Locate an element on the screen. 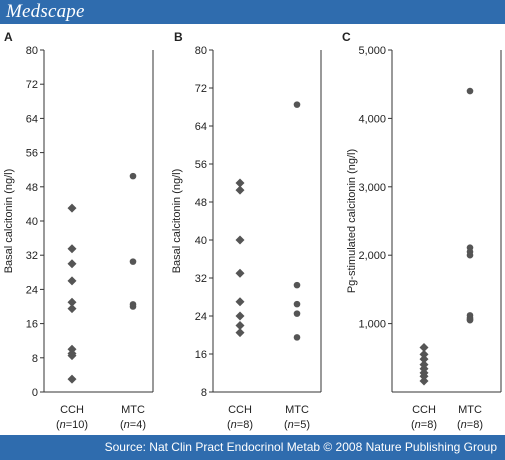  y-tick-label: 0 is located at coordinates (35, 393).